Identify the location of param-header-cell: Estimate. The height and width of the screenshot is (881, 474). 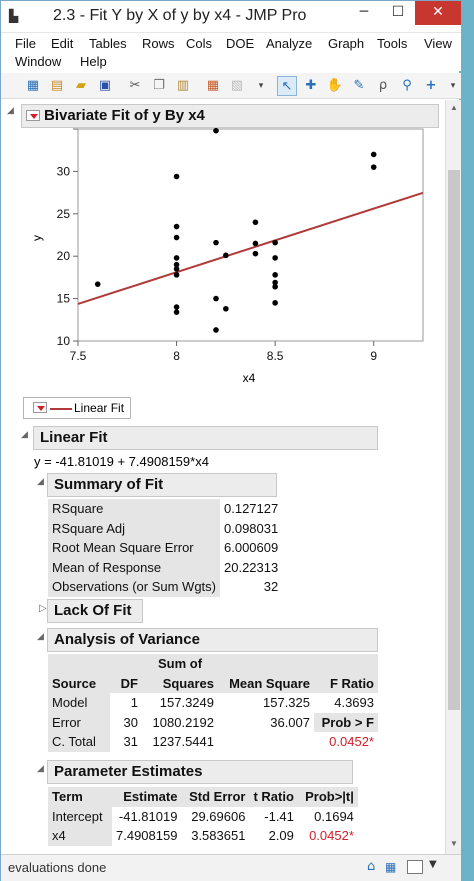
(147, 797).